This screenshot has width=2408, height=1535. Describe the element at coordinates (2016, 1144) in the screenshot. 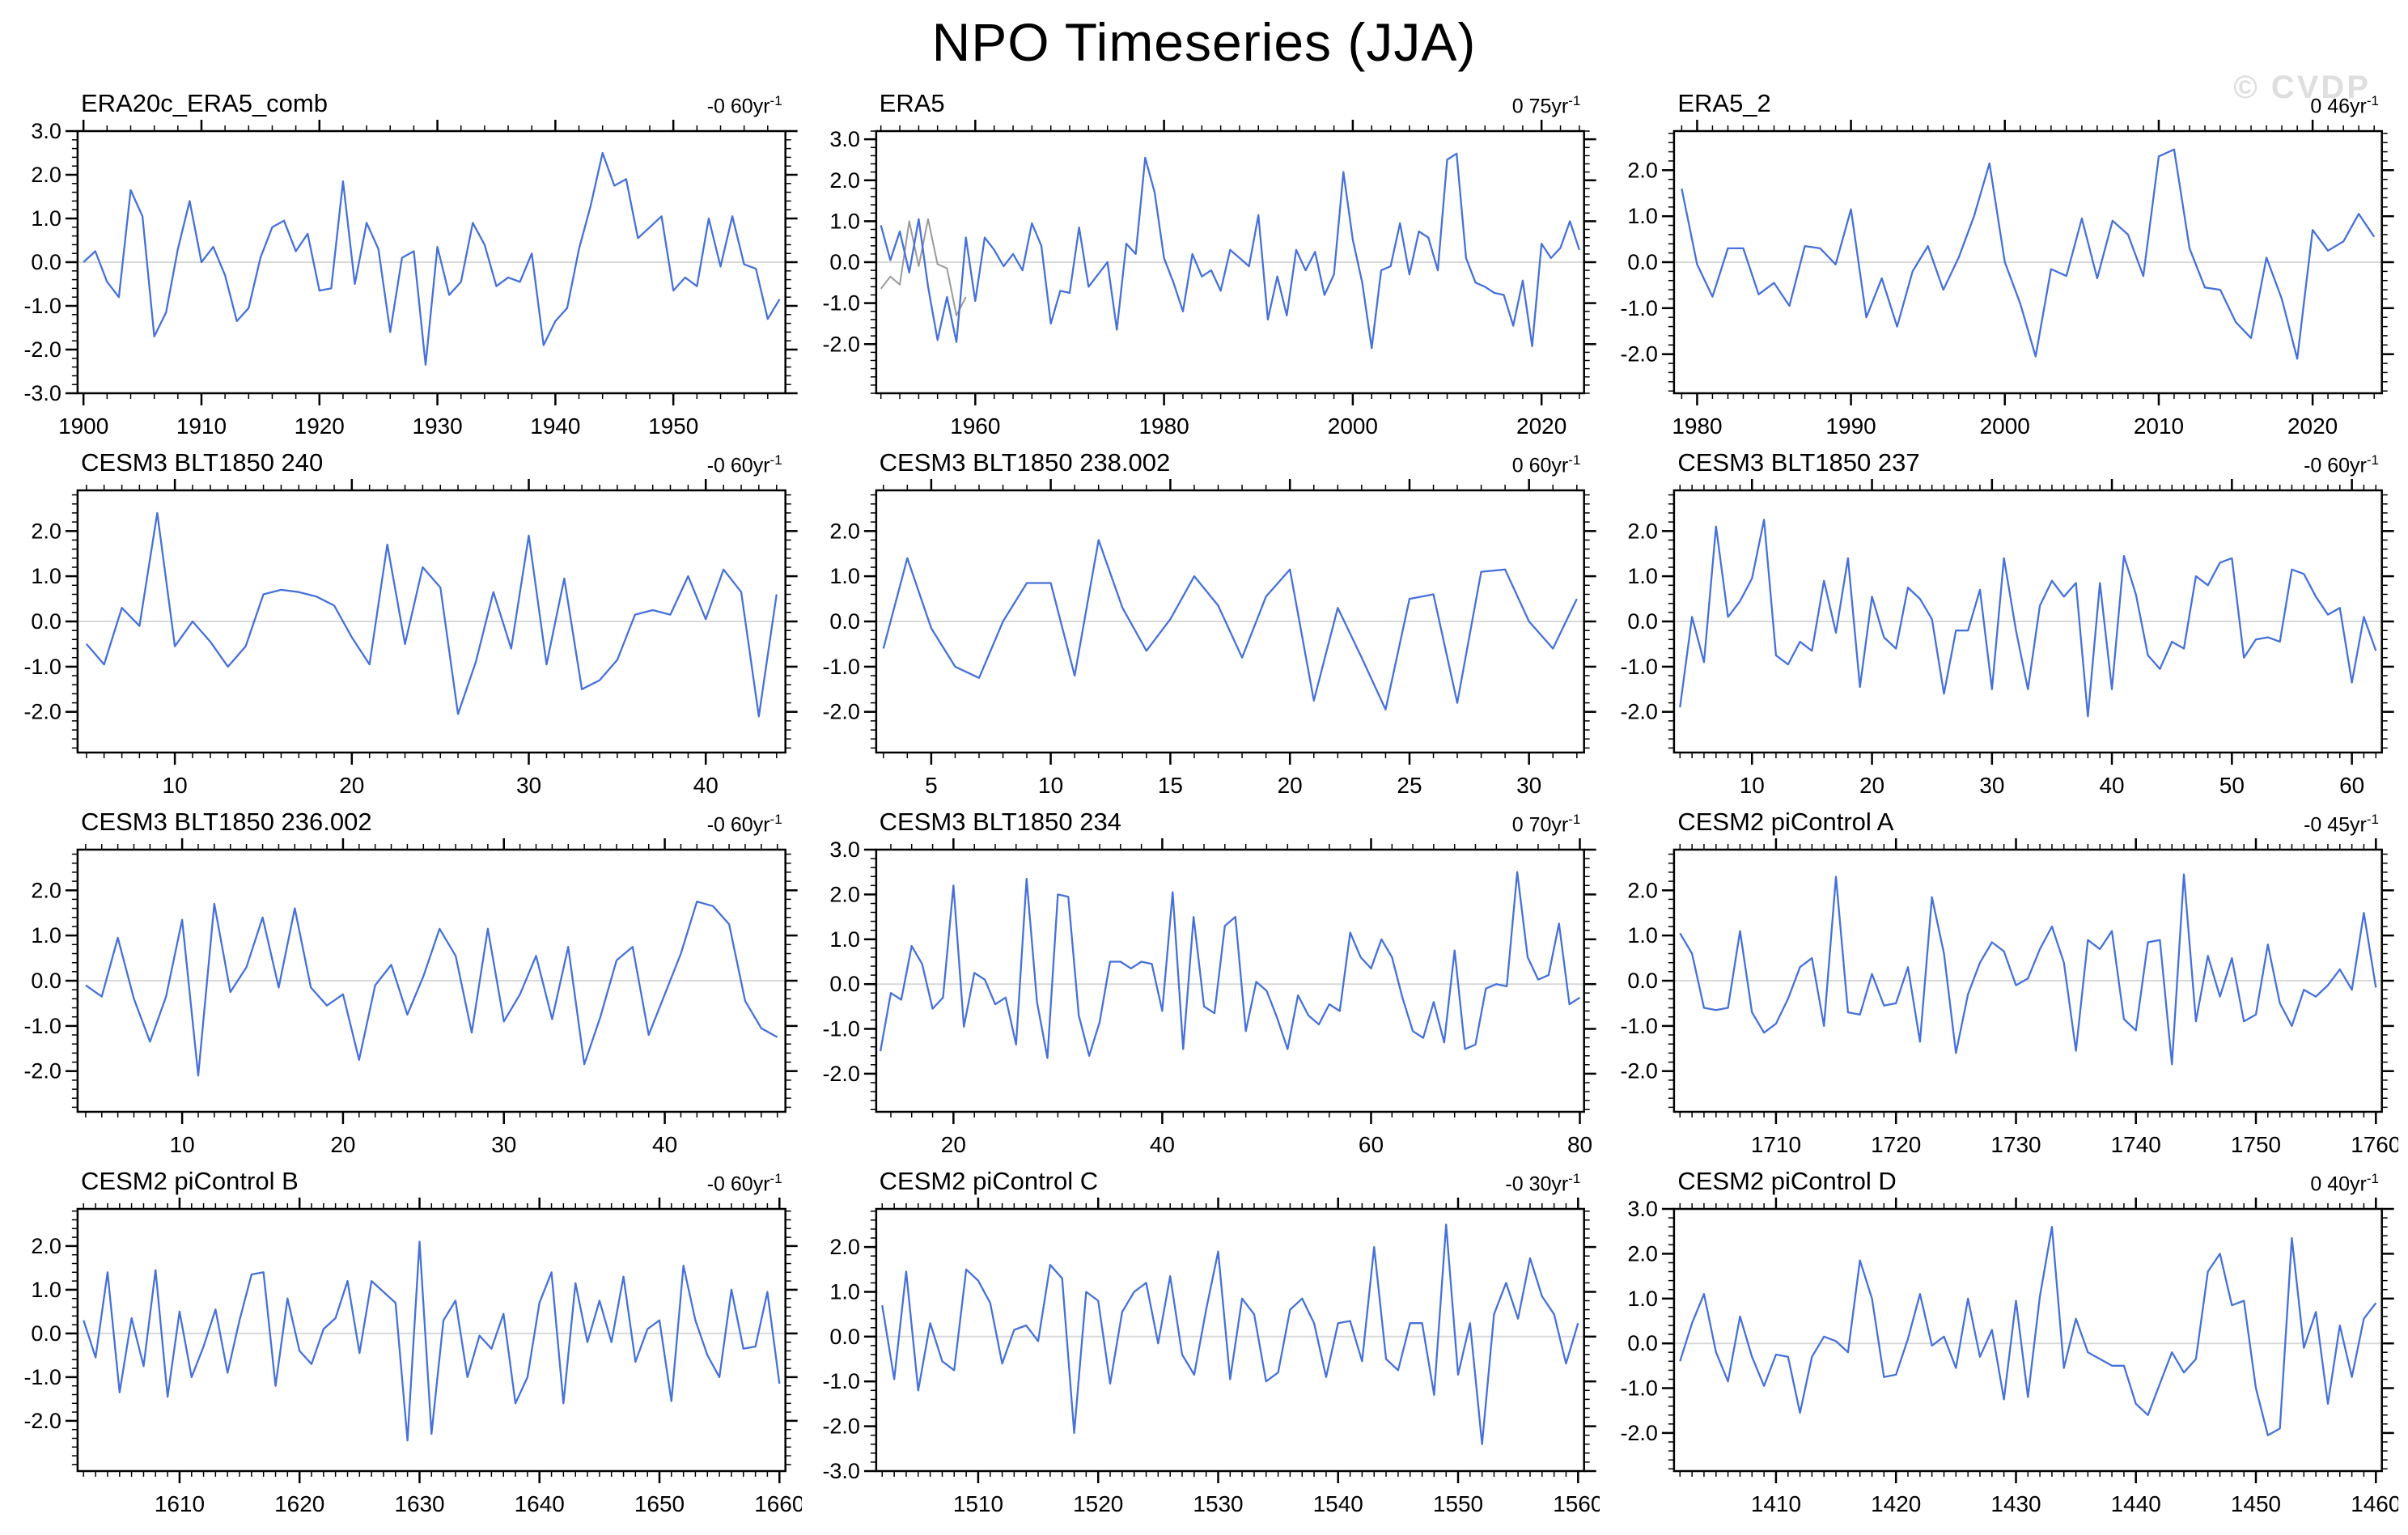

I see `svg-text: 1730` at that location.